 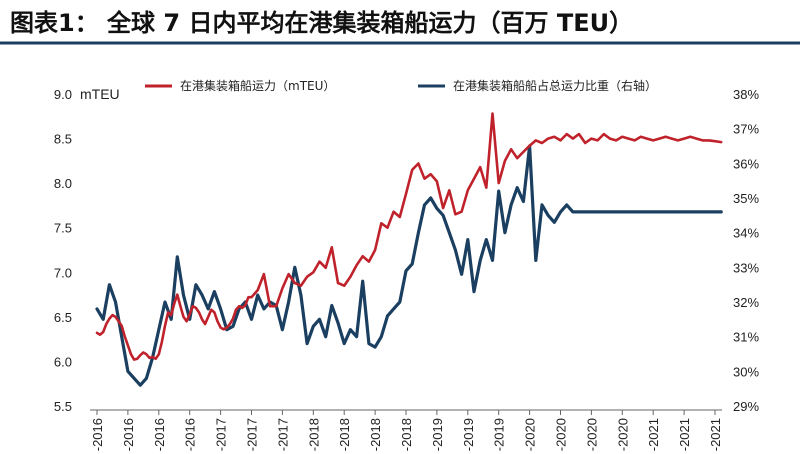 What do you see at coordinates (100, 94) in the screenshot?
I see `left-axis-unit: mTEU` at bounding box center [100, 94].